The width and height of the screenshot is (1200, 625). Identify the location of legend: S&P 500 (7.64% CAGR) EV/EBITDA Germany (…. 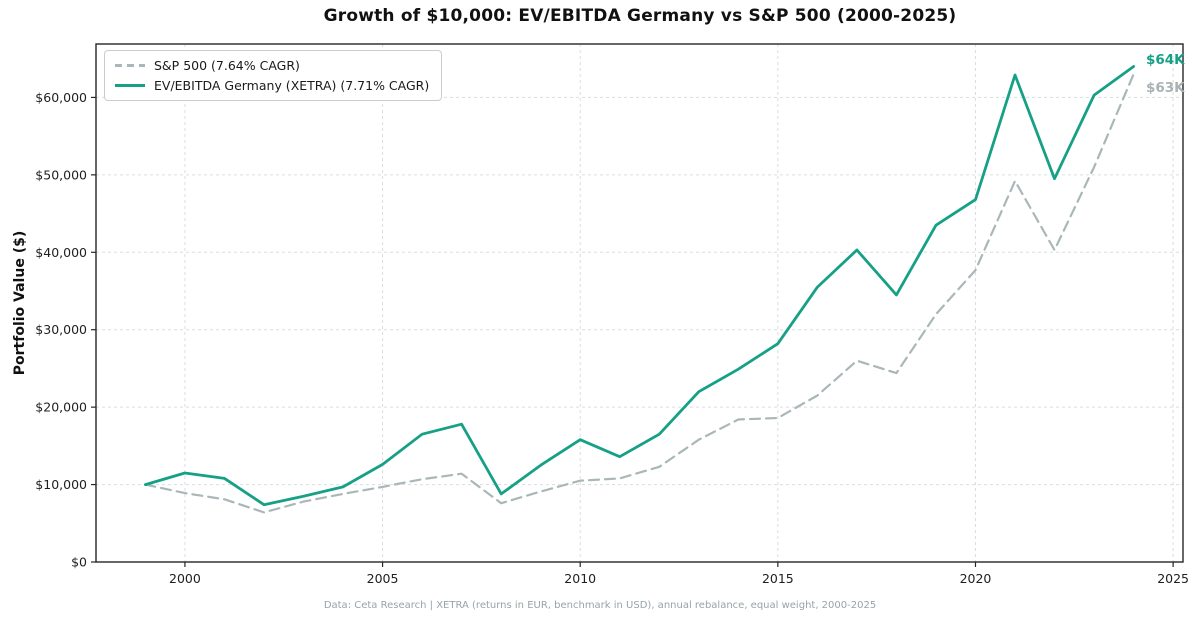
(273, 75).